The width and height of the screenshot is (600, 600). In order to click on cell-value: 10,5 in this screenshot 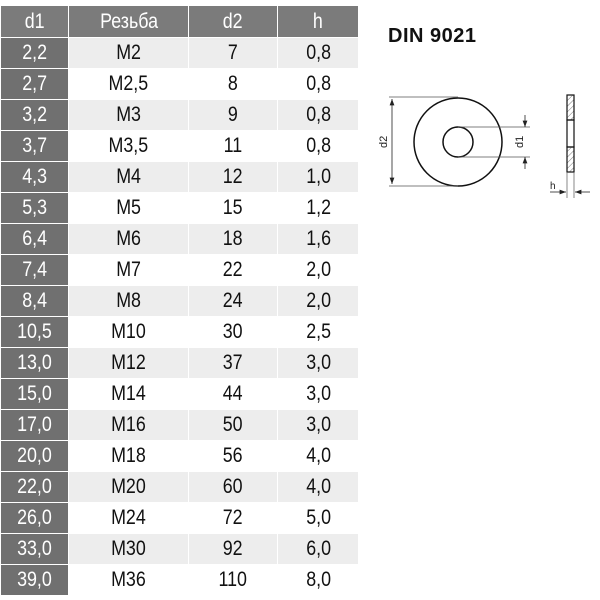, I will do `click(34, 331)`.